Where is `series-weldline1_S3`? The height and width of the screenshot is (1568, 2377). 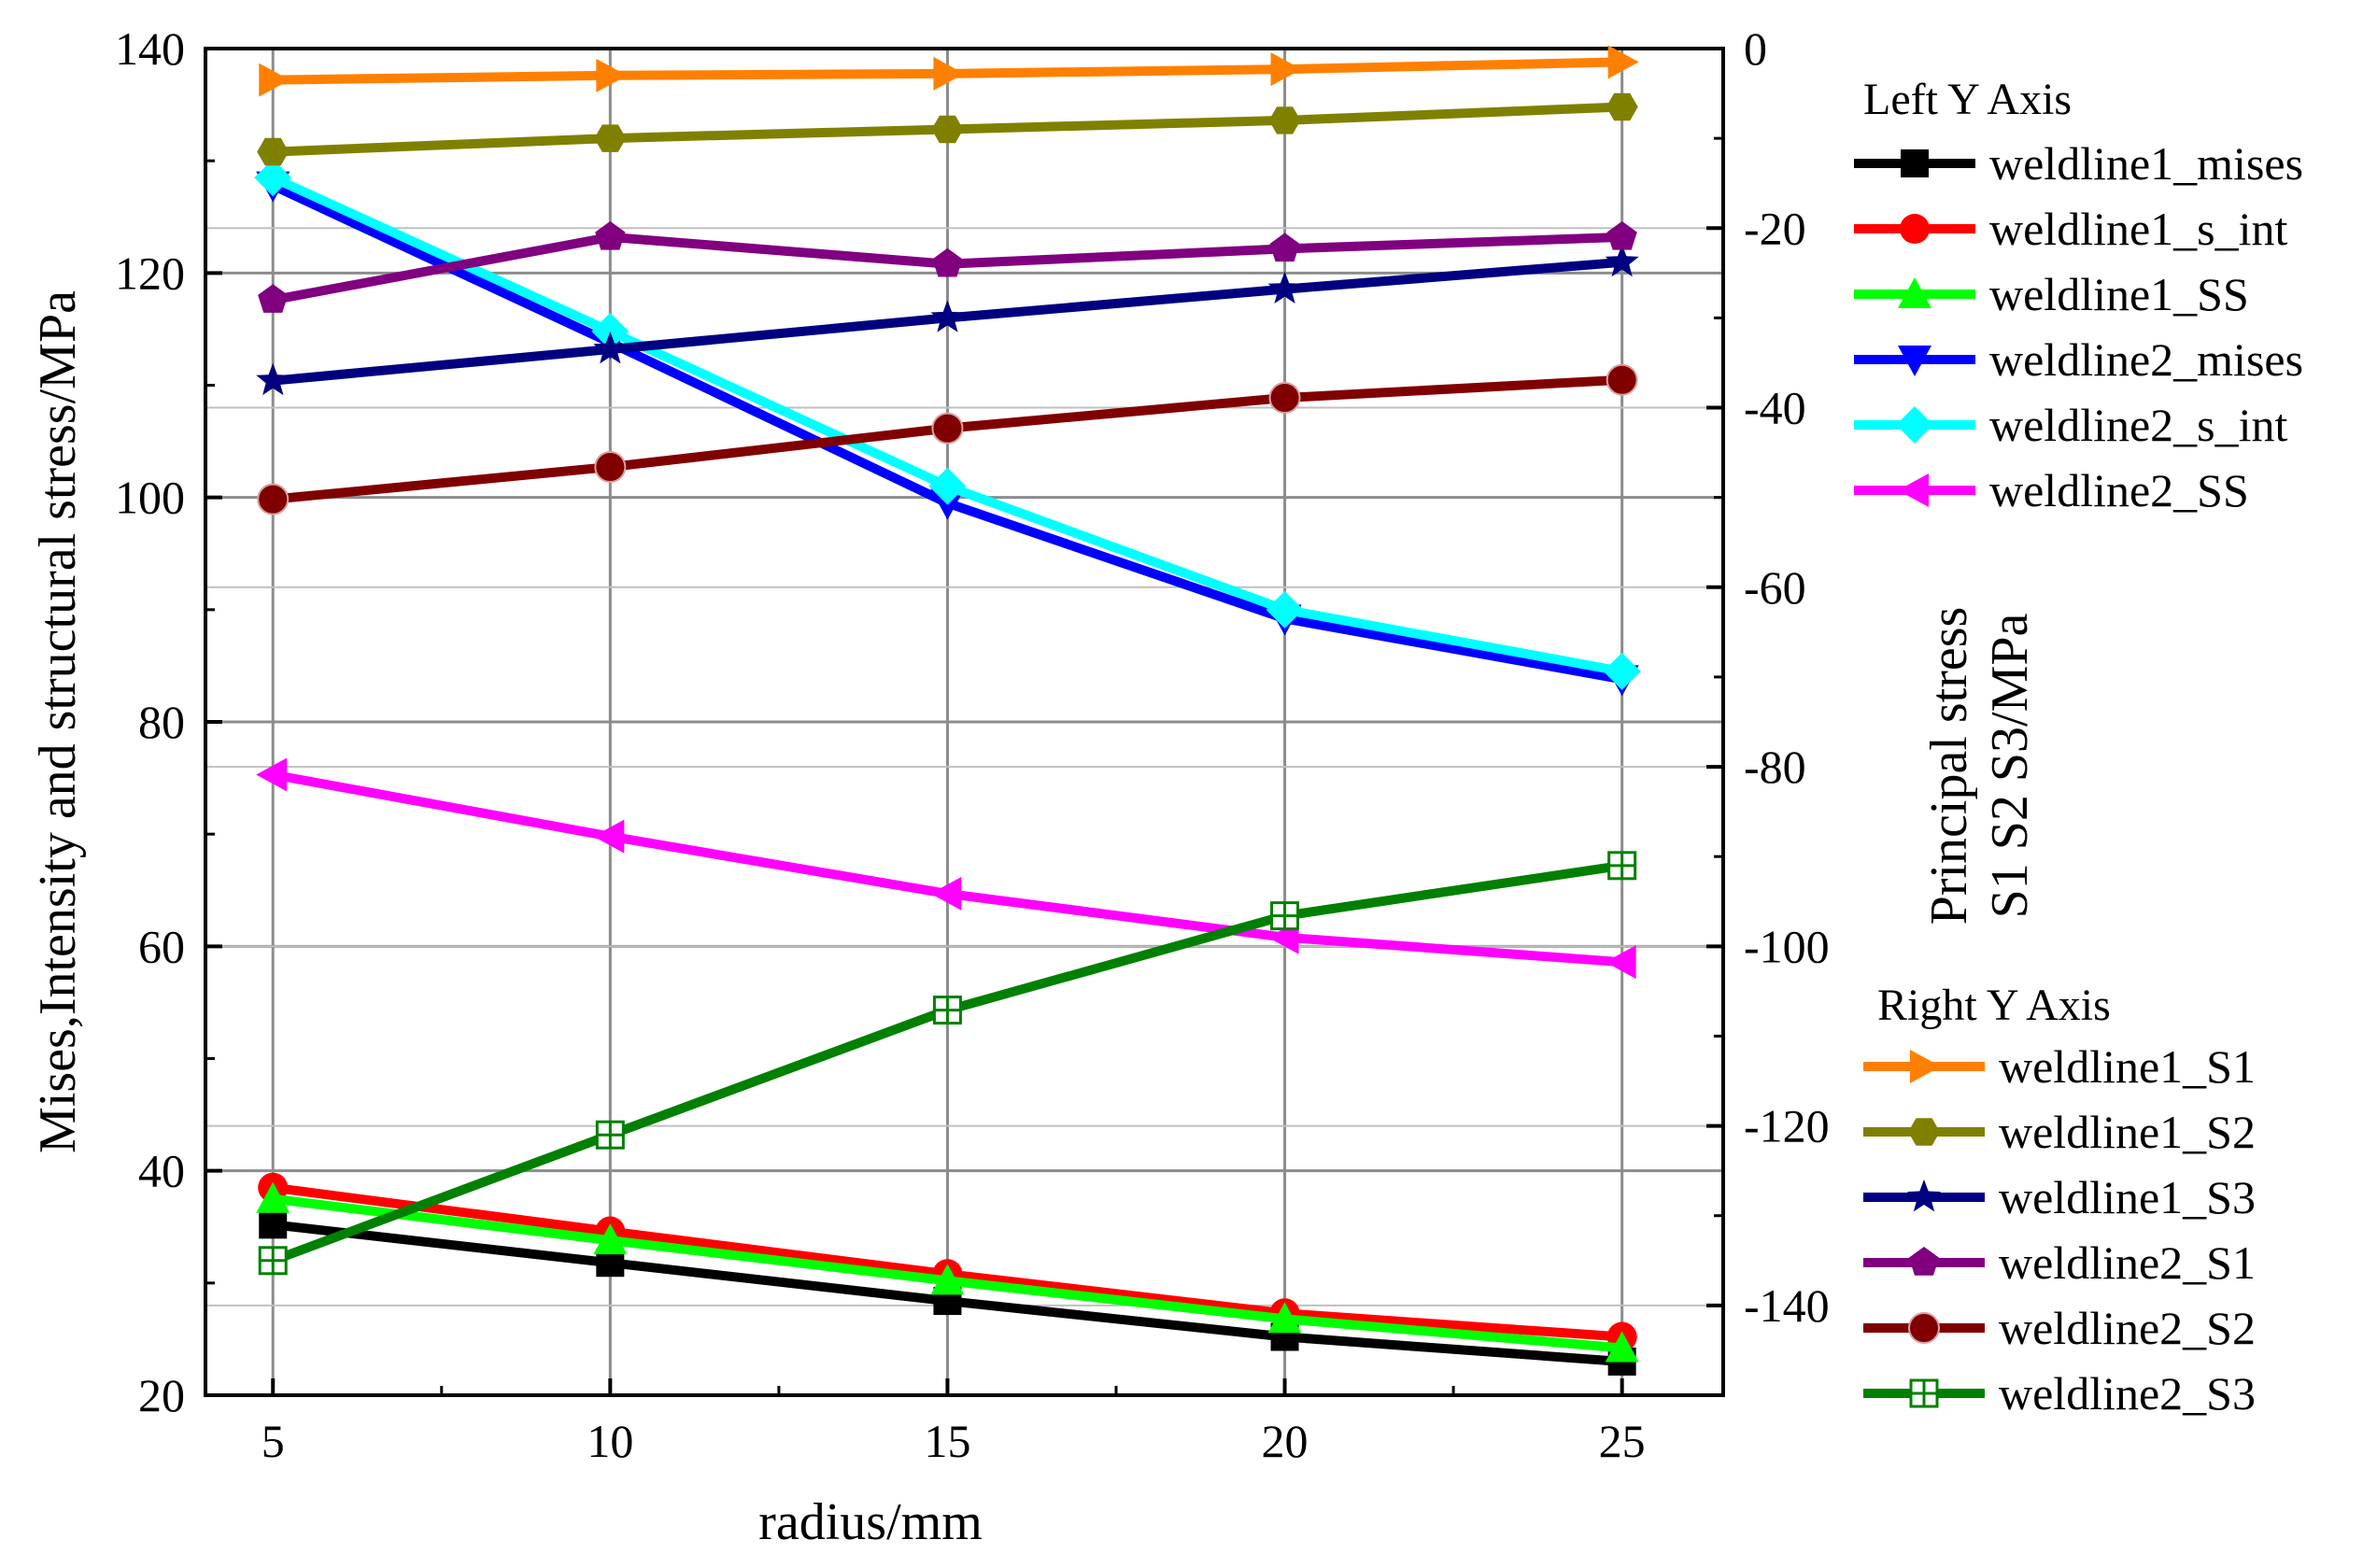 series-weldline1_S3 is located at coordinates (947, 320).